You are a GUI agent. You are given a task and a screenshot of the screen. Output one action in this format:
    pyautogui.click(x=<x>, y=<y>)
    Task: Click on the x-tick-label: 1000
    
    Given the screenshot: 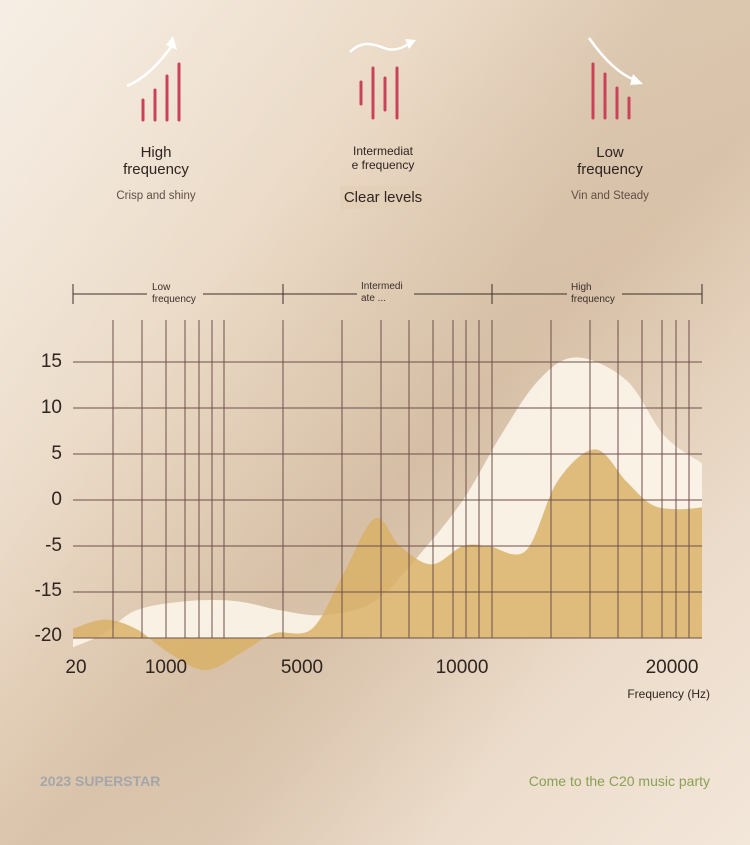 What is the action you would take?
    pyautogui.click(x=166, y=667)
    